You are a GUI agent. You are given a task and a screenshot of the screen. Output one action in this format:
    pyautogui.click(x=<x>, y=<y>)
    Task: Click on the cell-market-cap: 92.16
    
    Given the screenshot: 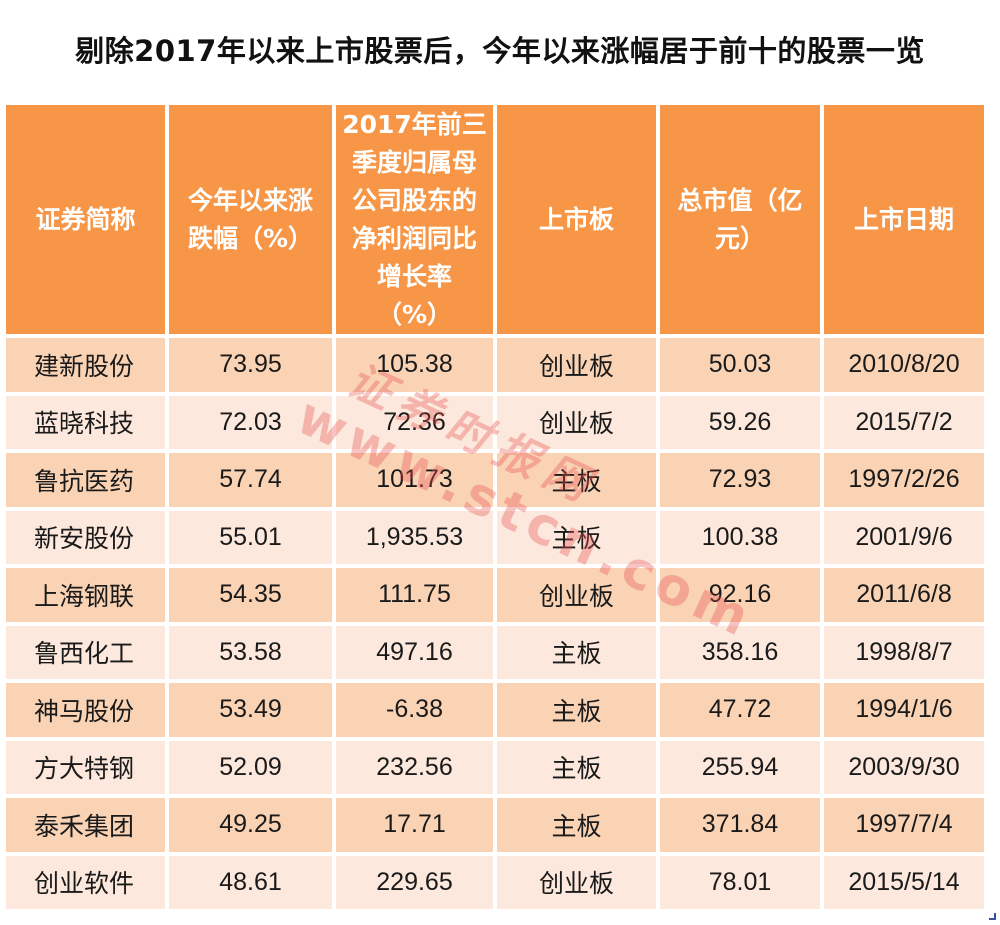 What is the action you would take?
    pyautogui.click(x=740, y=595)
    